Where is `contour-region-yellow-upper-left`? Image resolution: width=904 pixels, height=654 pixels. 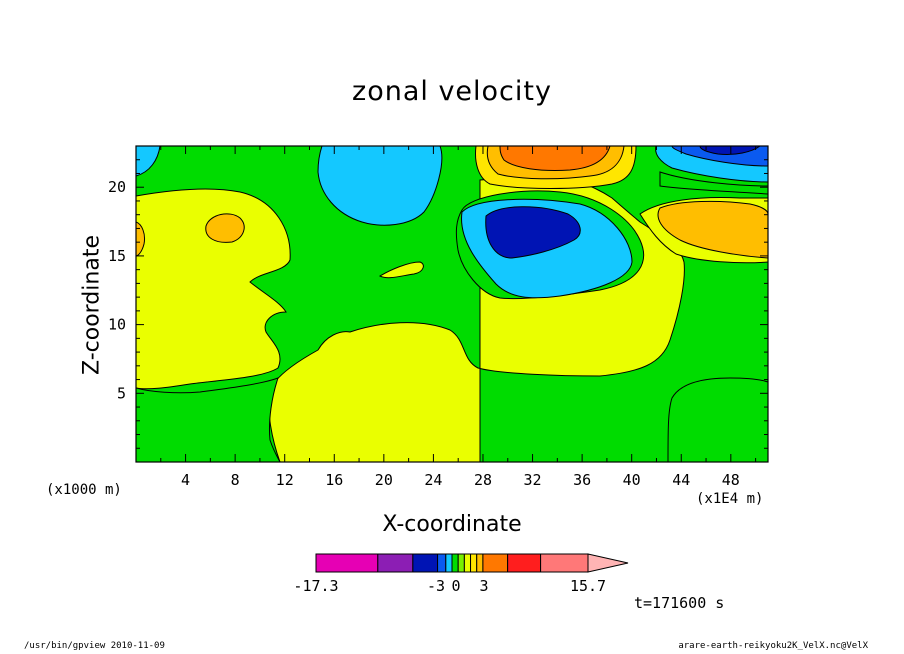
contour-region-yellow-upper-left is located at coordinates (213, 289).